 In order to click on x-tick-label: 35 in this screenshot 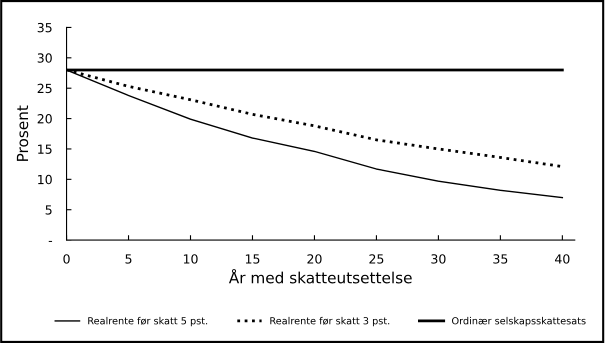, I will do `click(500, 259)`.